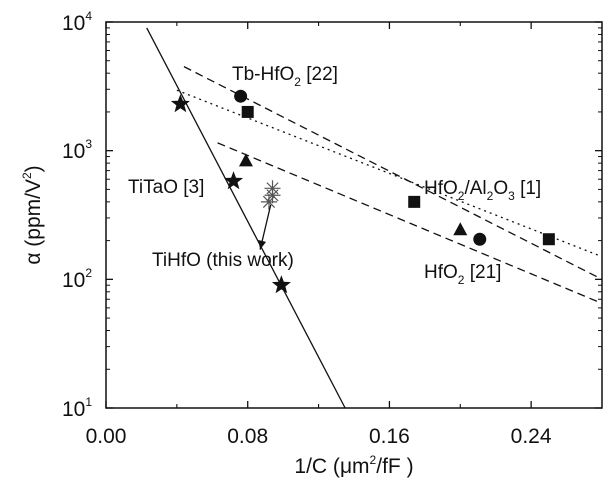  Describe the element at coordinates (389, 436) in the screenshot. I see `x-tick-label-2: 0.16` at that location.